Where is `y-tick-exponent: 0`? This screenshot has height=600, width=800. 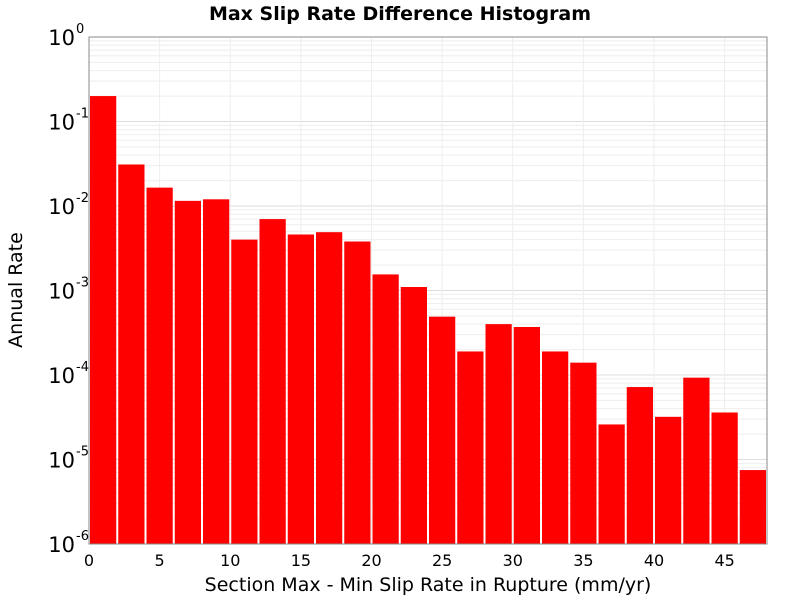
y-tick-exponent: 0 is located at coordinates (80, 29).